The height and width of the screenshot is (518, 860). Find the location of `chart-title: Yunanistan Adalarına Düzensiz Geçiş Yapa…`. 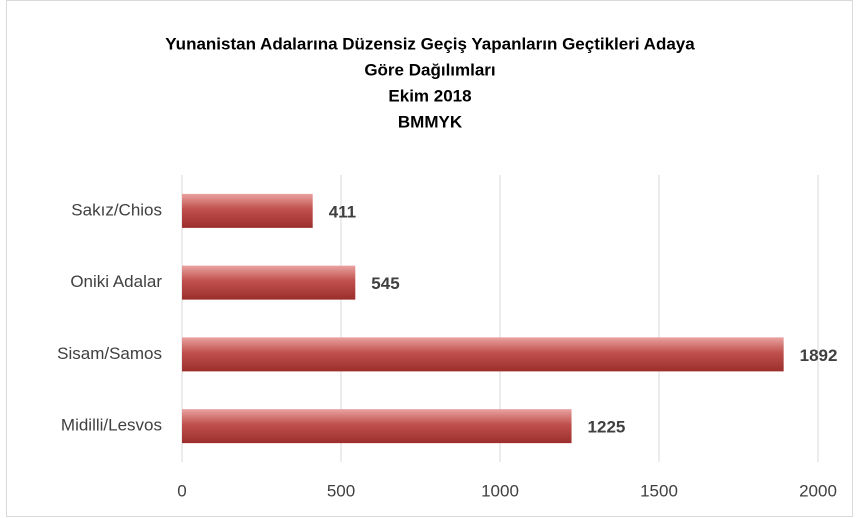

chart-title: Yunanistan Adalarına Düzensiz Geçiş Yapa… is located at coordinates (430, 43).